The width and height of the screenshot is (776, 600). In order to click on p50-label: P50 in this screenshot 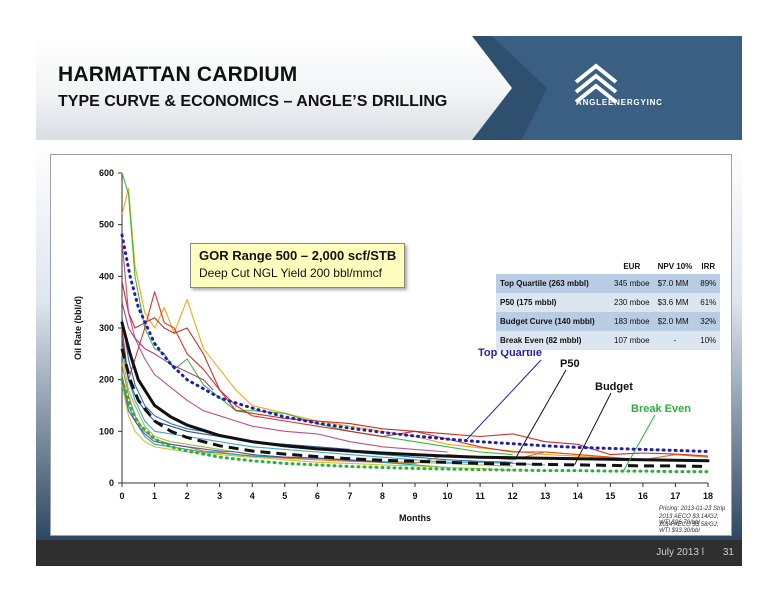, I will do `click(570, 364)`.